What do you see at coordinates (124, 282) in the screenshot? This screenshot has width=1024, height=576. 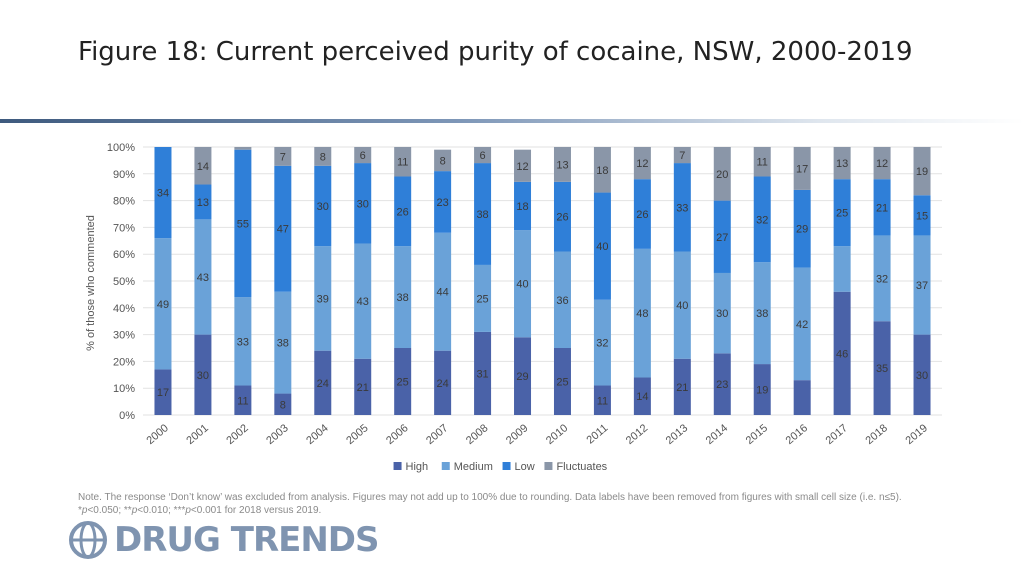 I see `y-tick-label: 50%` at bounding box center [124, 282].